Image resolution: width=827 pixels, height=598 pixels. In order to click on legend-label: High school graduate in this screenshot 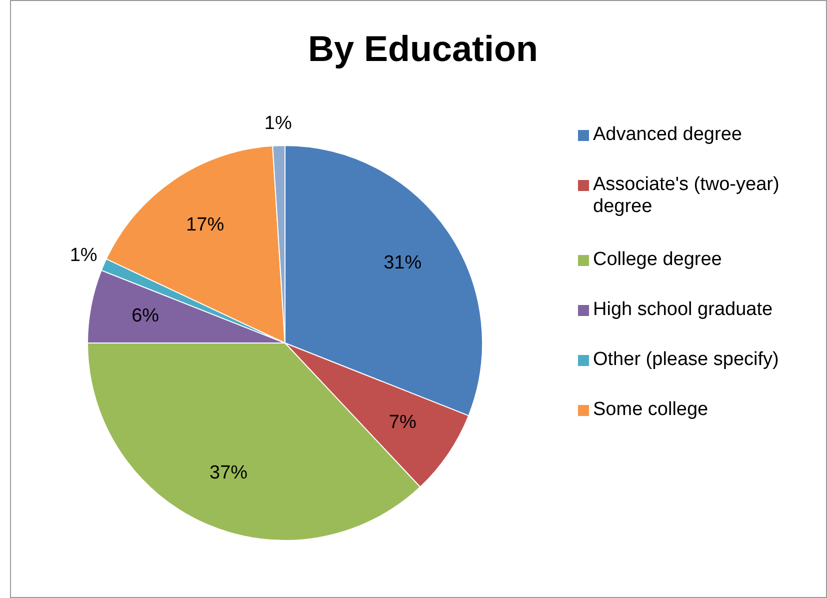, I will do `click(683, 310)`.